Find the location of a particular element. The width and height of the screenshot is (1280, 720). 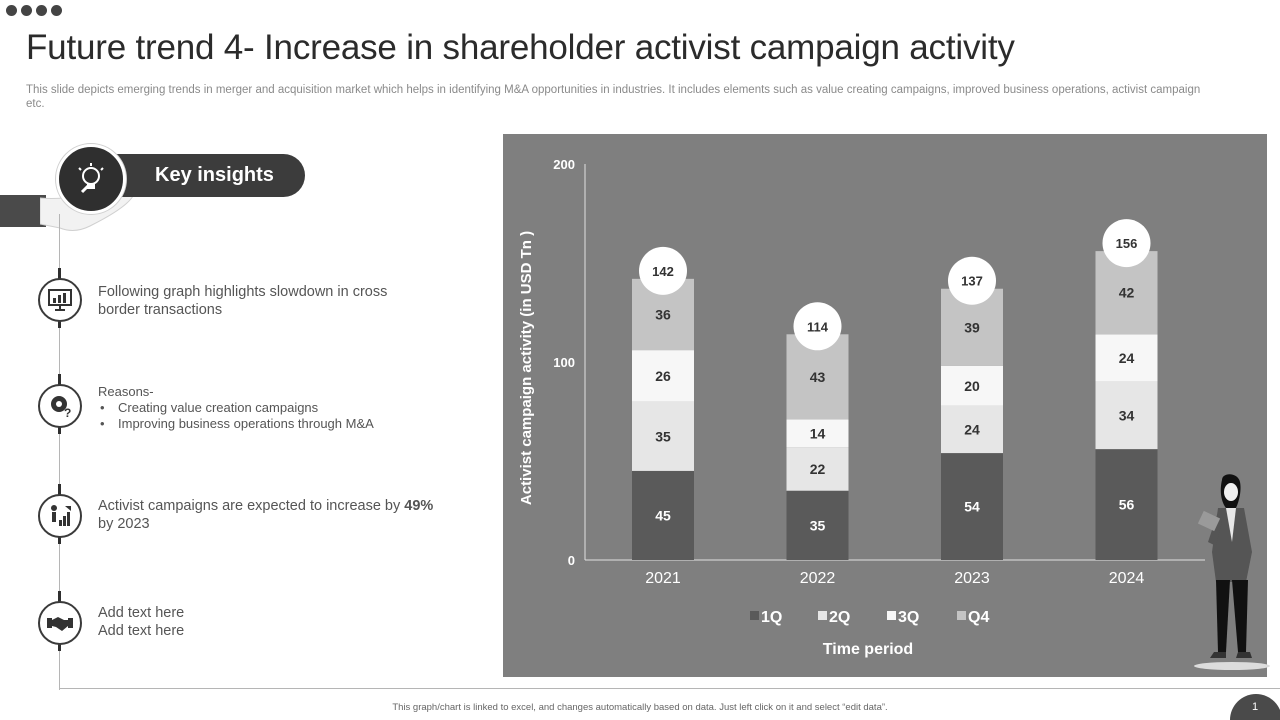

reason-item: Creating value creation campaigns is located at coordinates (236, 408).